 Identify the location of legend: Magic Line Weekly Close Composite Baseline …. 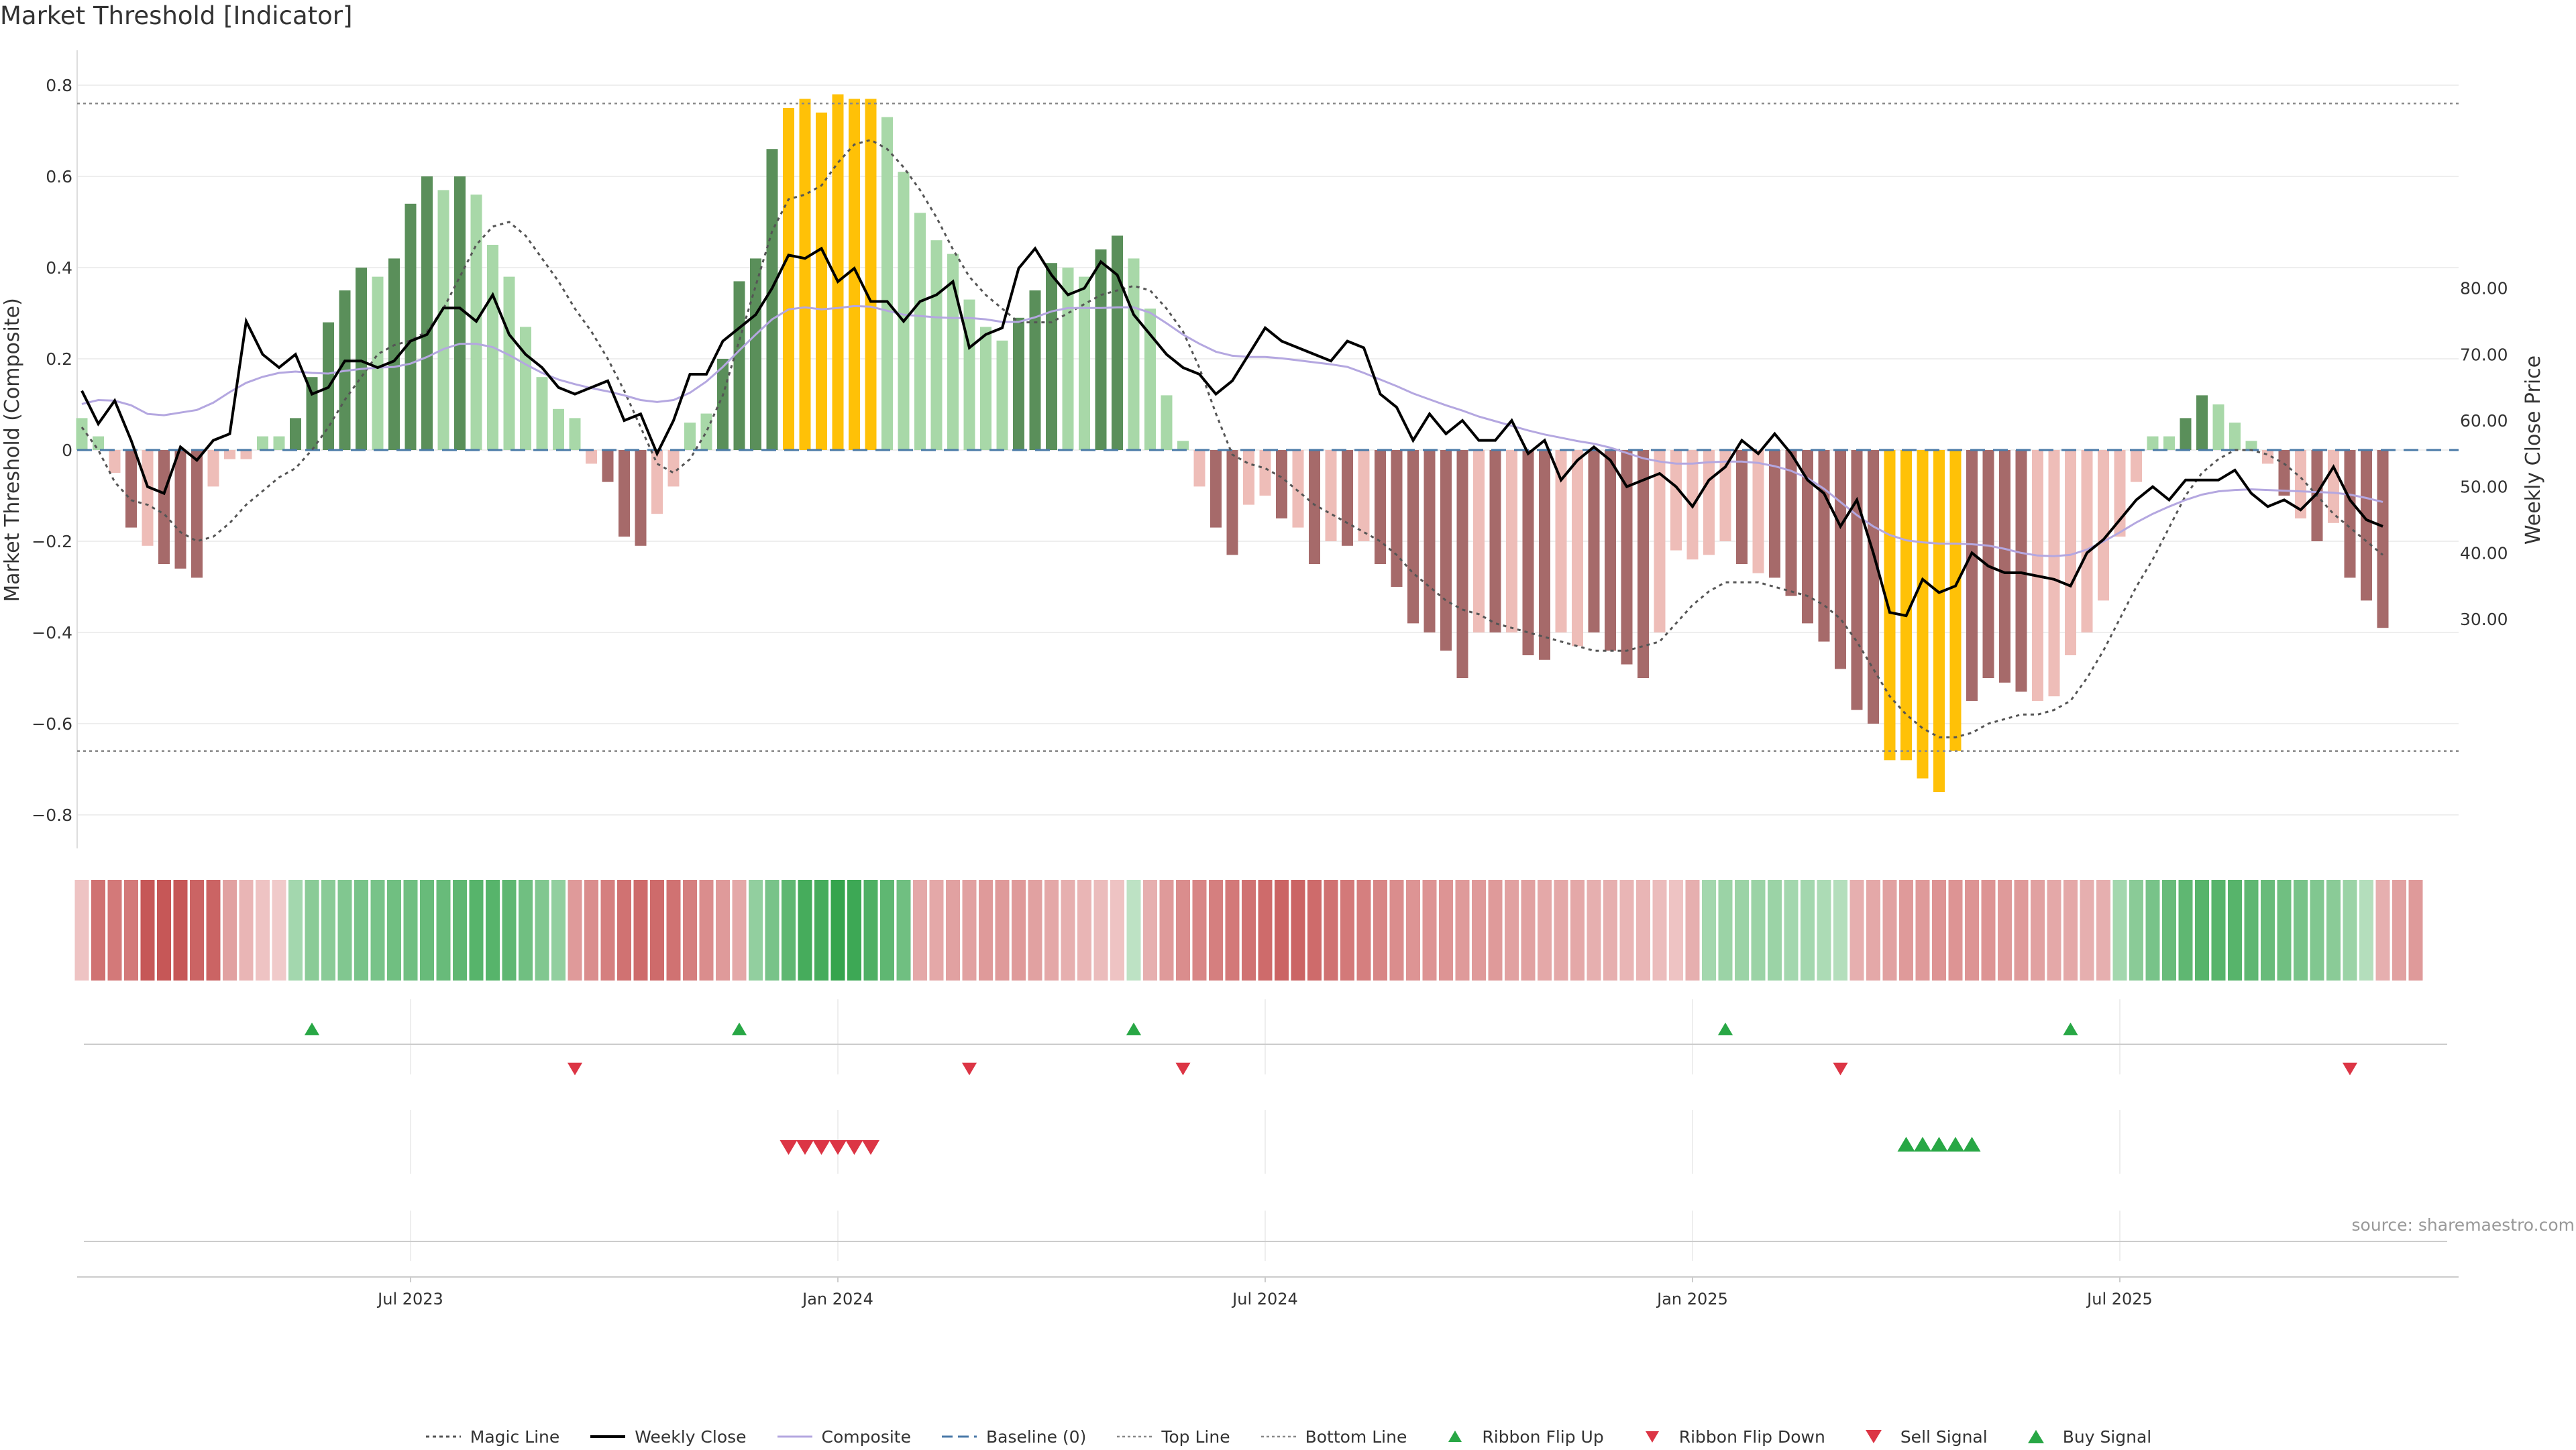
(1288, 1436).